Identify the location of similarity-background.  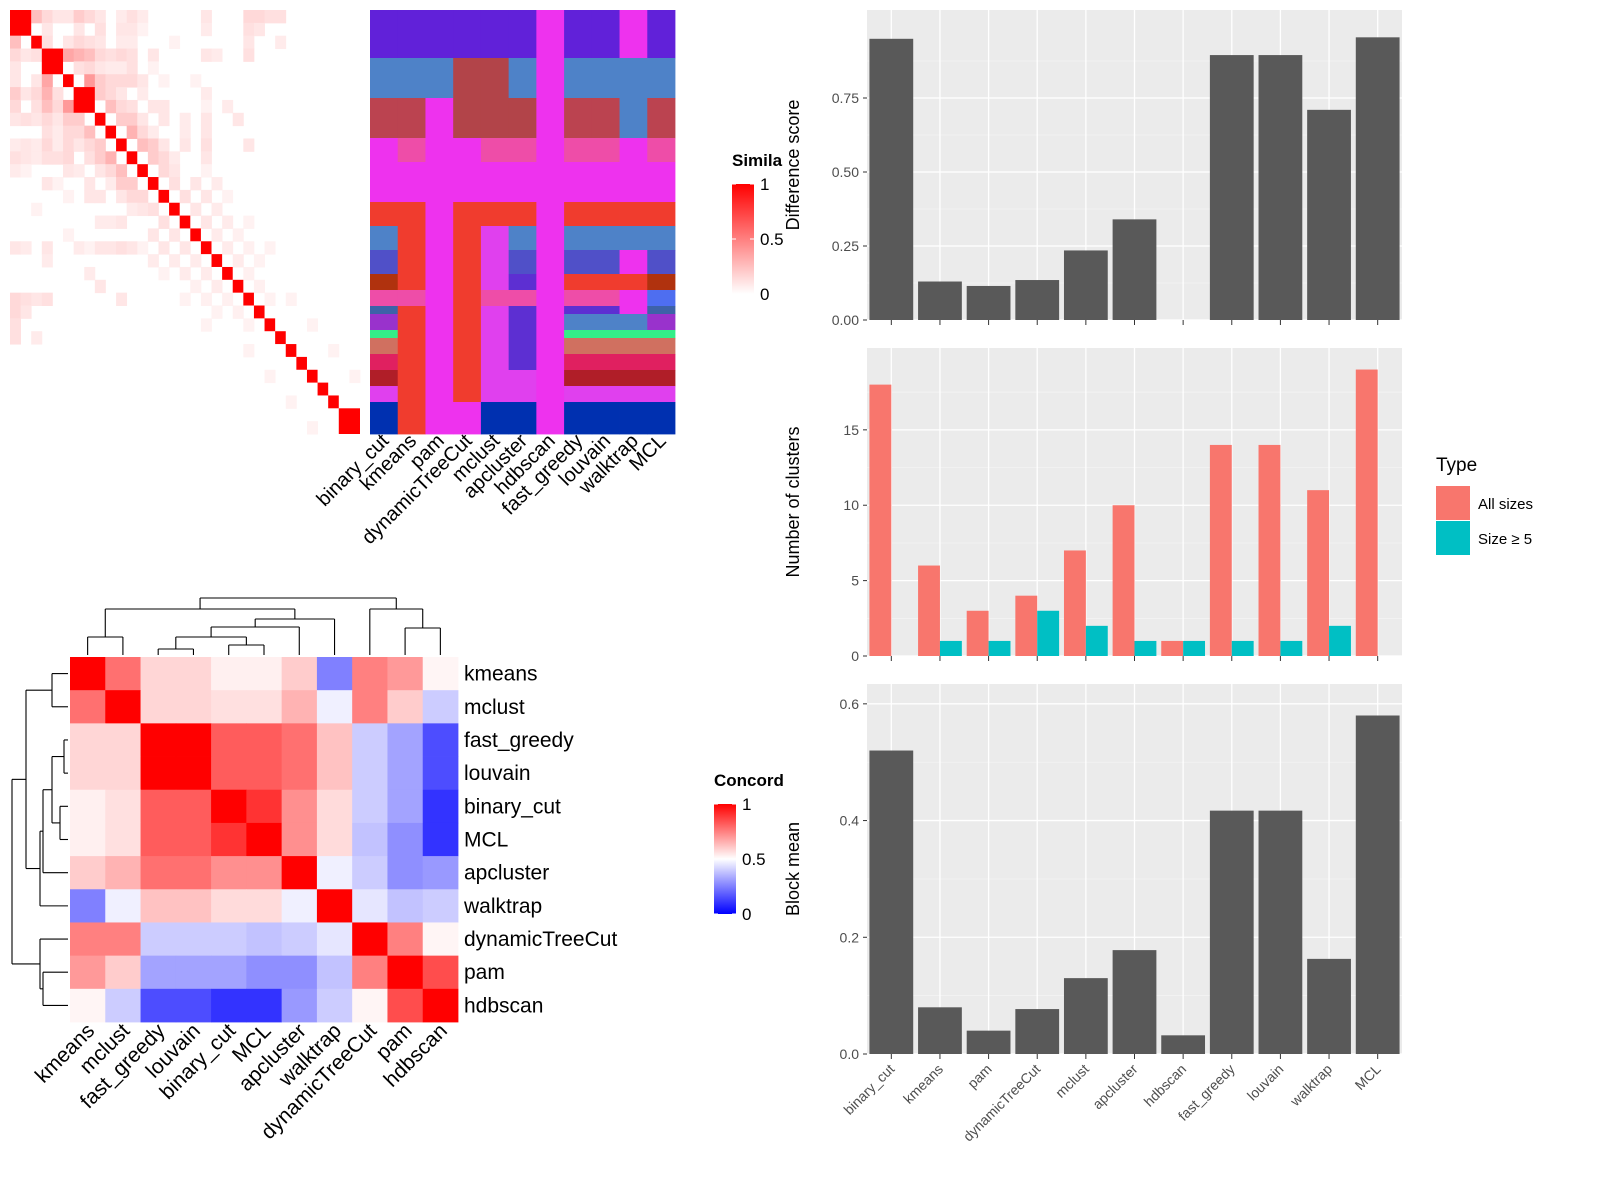
(185, 261).